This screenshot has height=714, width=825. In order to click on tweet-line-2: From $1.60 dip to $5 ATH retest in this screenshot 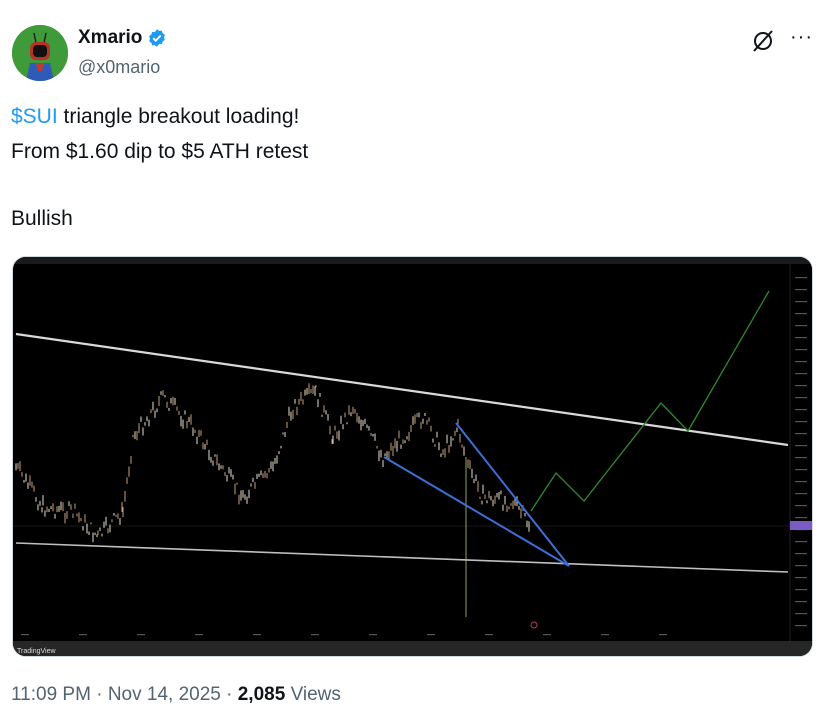, I will do `click(160, 151)`.